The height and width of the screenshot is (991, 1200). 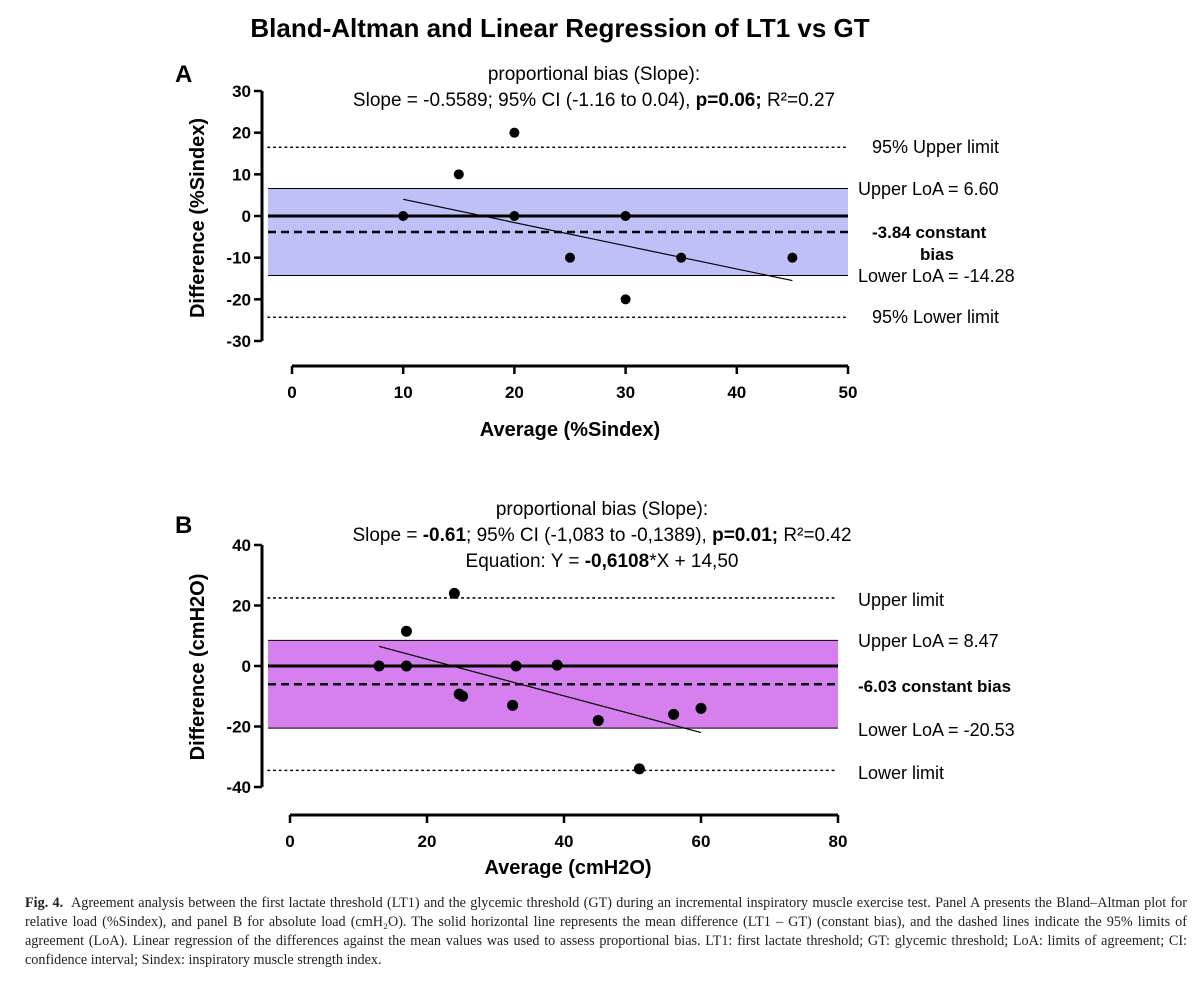 What do you see at coordinates (564, 841) in the screenshot?
I see `panel-b-x-tick-label: 40` at bounding box center [564, 841].